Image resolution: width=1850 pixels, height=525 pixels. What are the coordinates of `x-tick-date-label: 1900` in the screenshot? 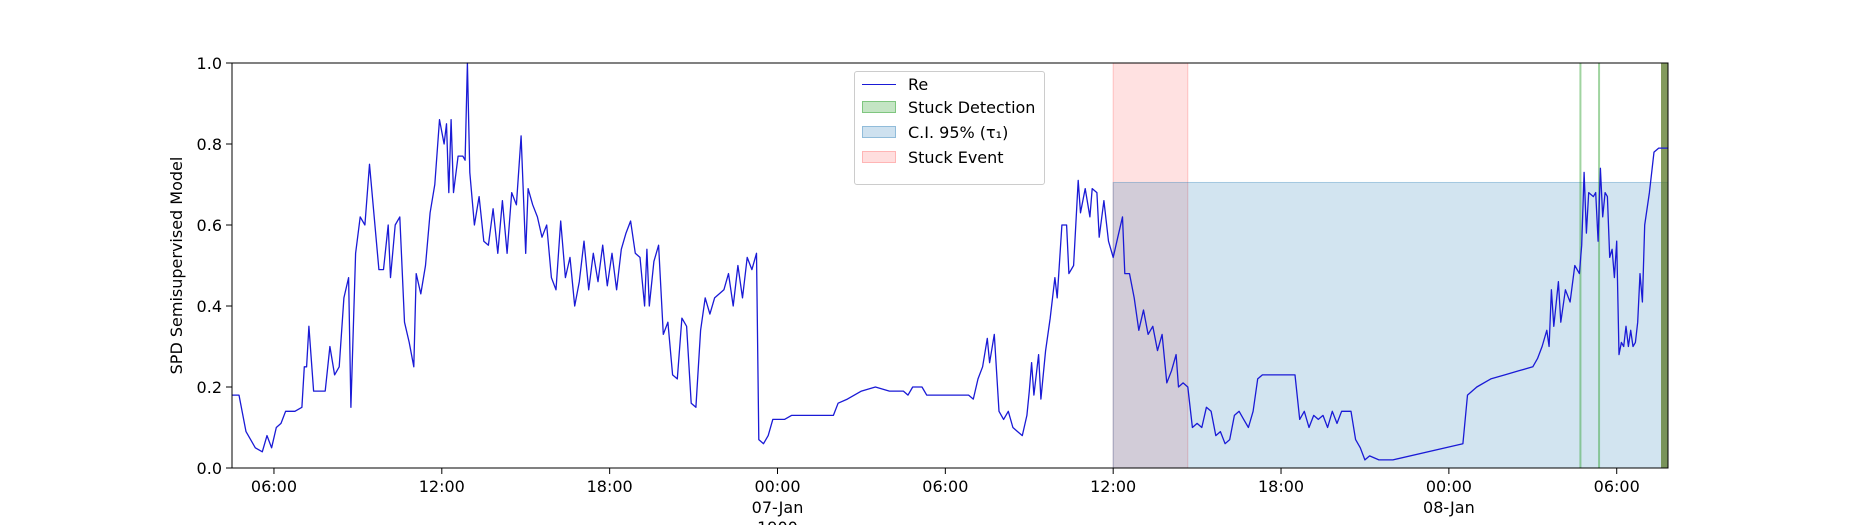 It's located at (777, 521).